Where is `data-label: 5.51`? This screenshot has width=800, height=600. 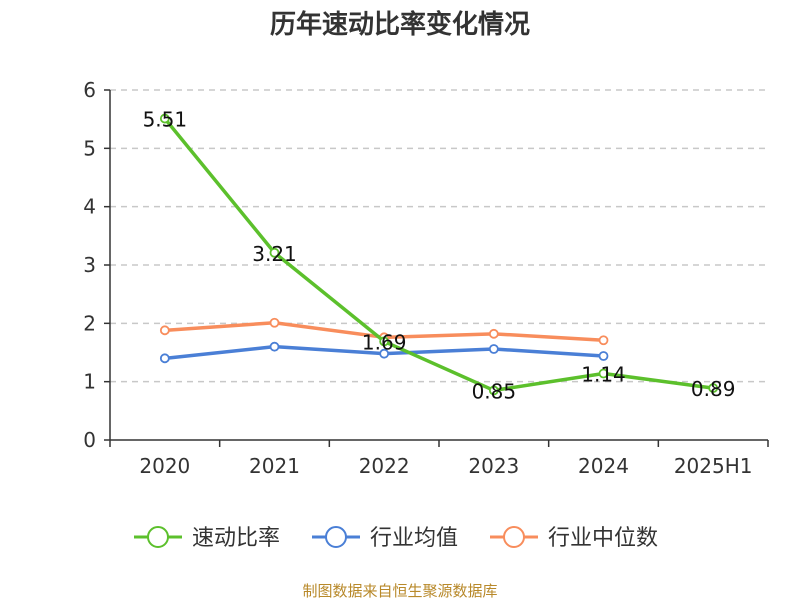 data-label: 5.51 is located at coordinates (165, 120).